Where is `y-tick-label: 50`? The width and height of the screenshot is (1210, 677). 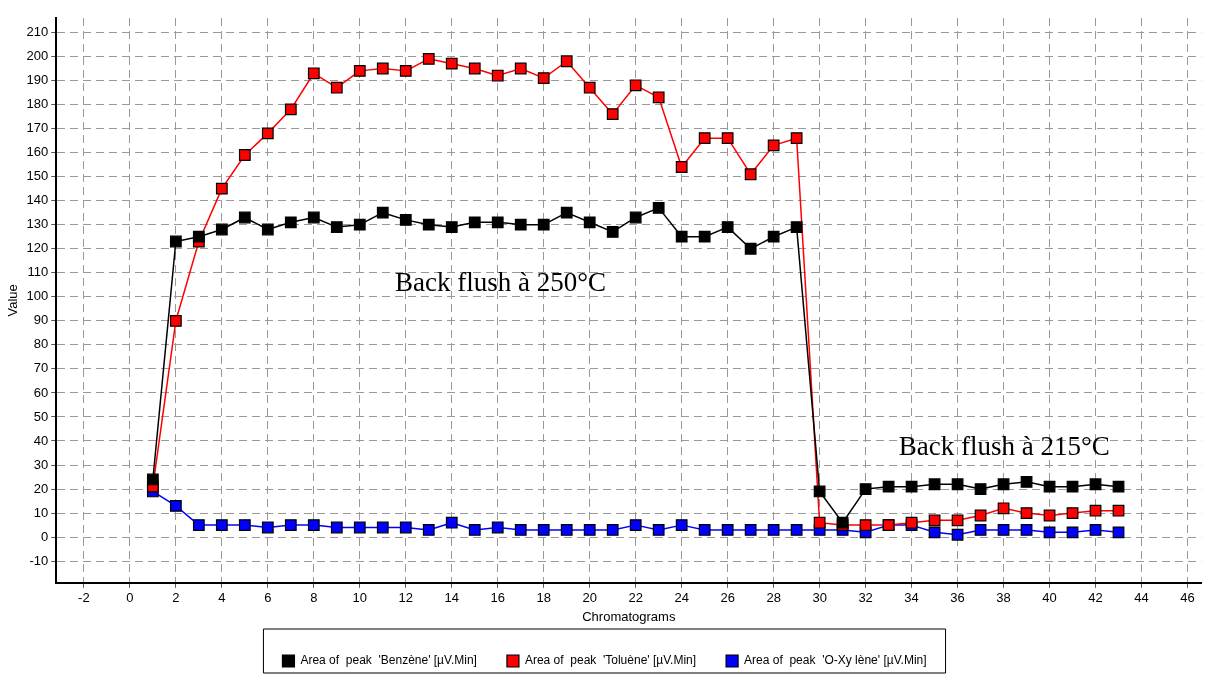 y-tick-label: 50 is located at coordinates (41, 416).